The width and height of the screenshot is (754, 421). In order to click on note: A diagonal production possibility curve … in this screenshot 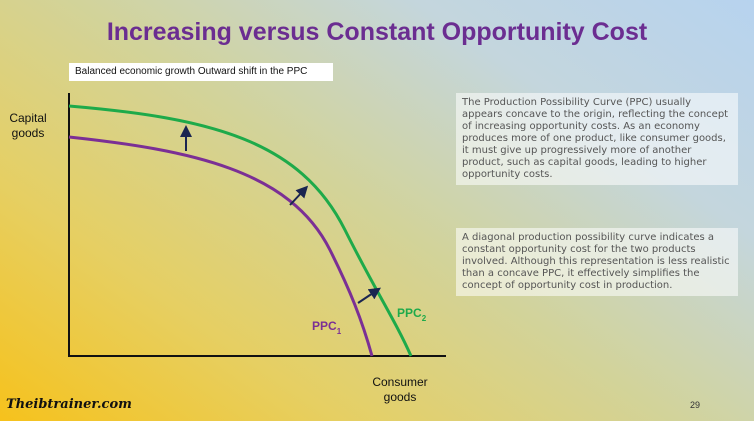, I will do `click(597, 262)`.